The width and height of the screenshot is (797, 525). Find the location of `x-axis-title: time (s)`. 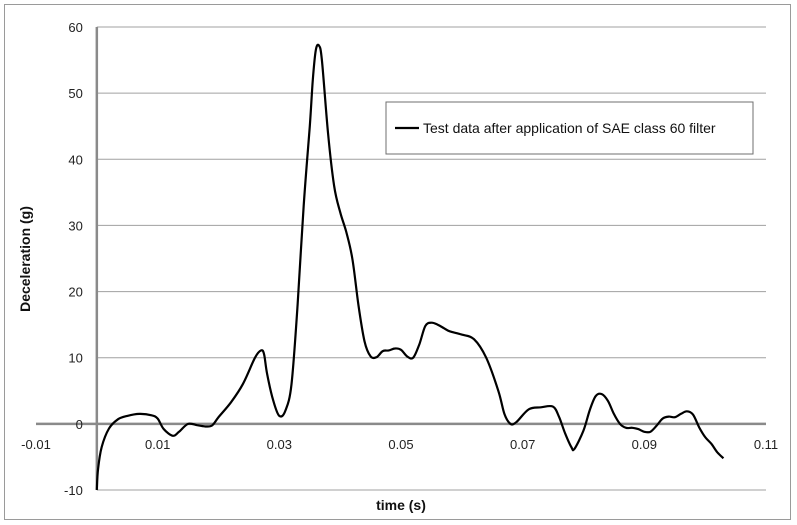

x-axis-title: time (s) is located at coordinates (401, 505).